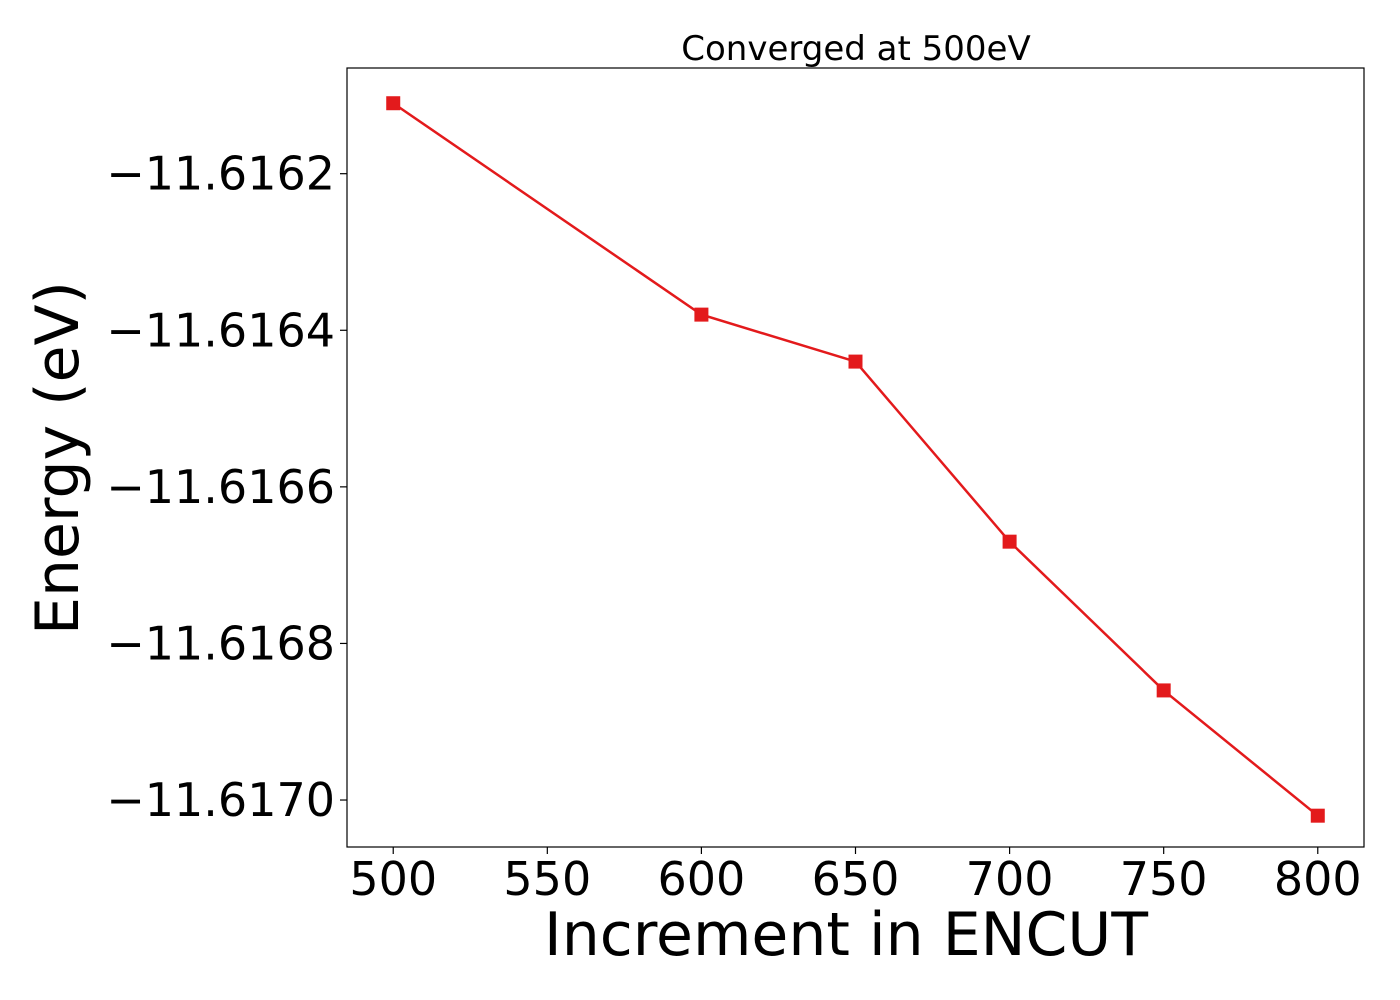 The height and width of the screenshot is (1000, 1400). I want to click on y-tick-label: −11.6162, so click(220, 174).